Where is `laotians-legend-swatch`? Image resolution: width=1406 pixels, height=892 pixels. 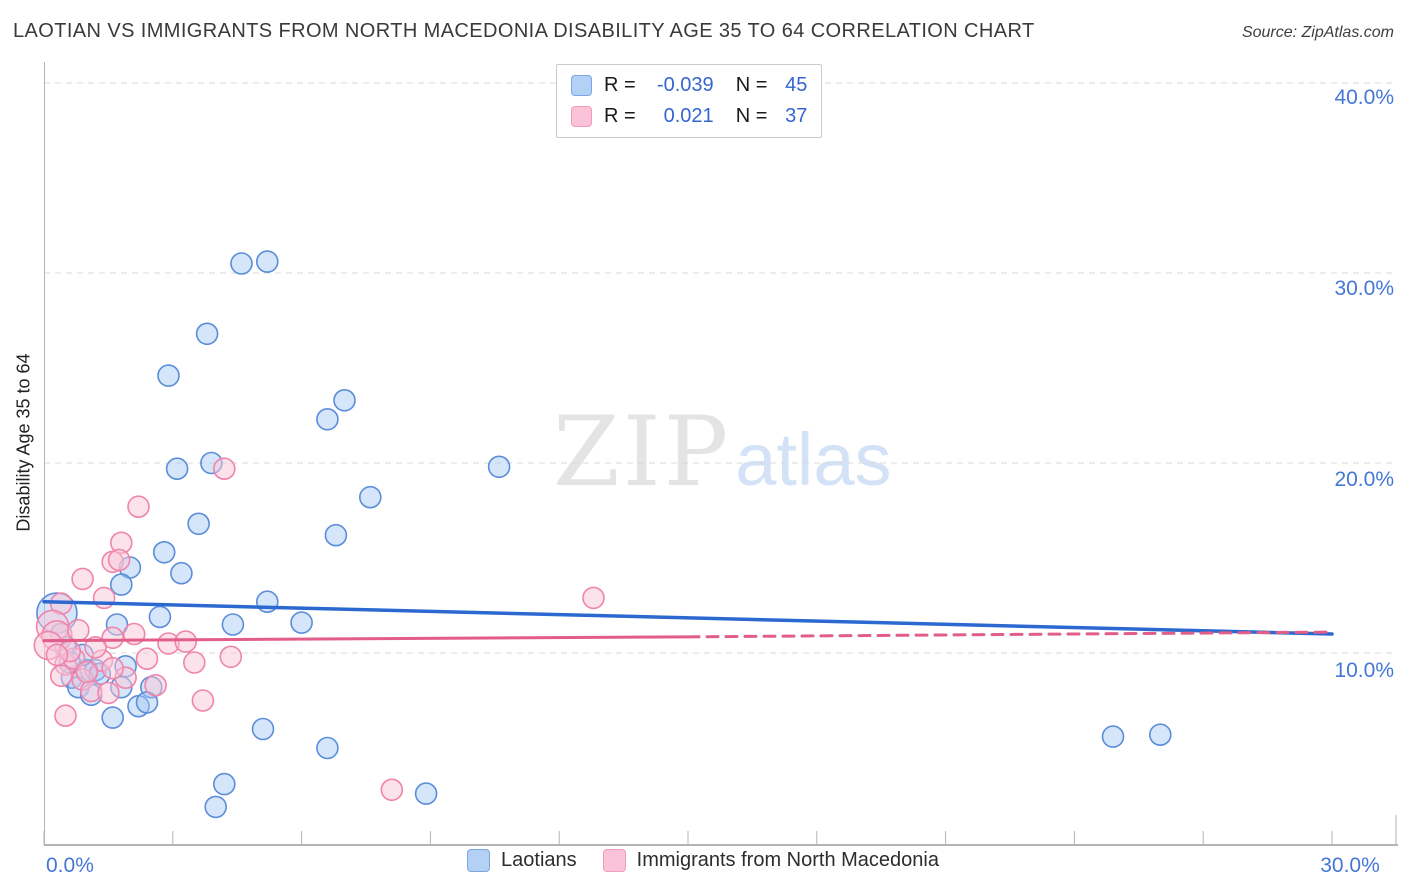
laotians-legend-swatch is located at coordinates (479, 860).